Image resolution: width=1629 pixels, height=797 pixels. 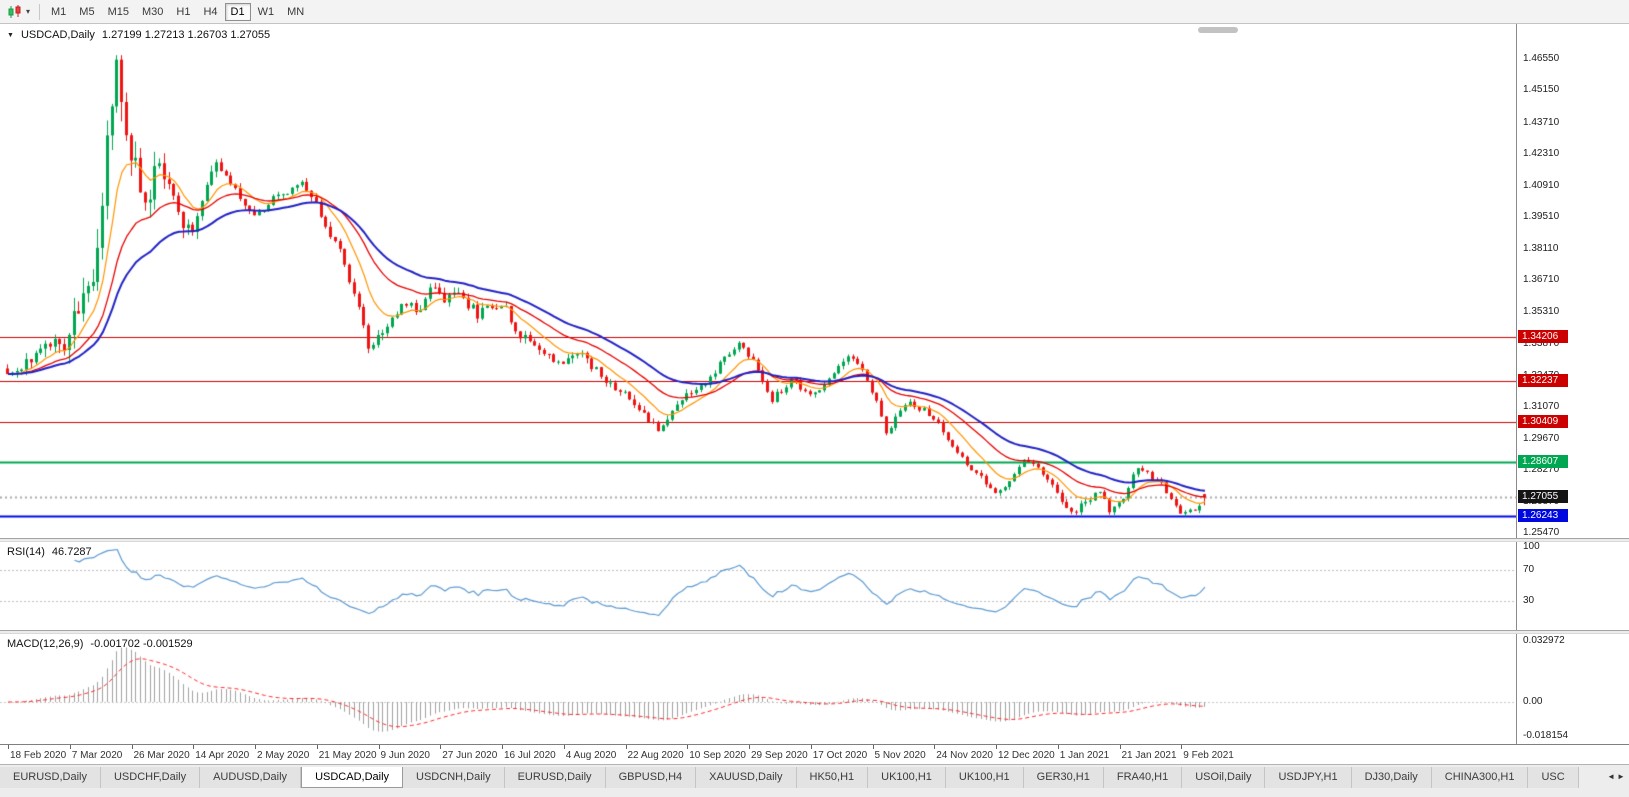 I want to click on date-label: 14 Apr 2020, so click(x=222, y=755).